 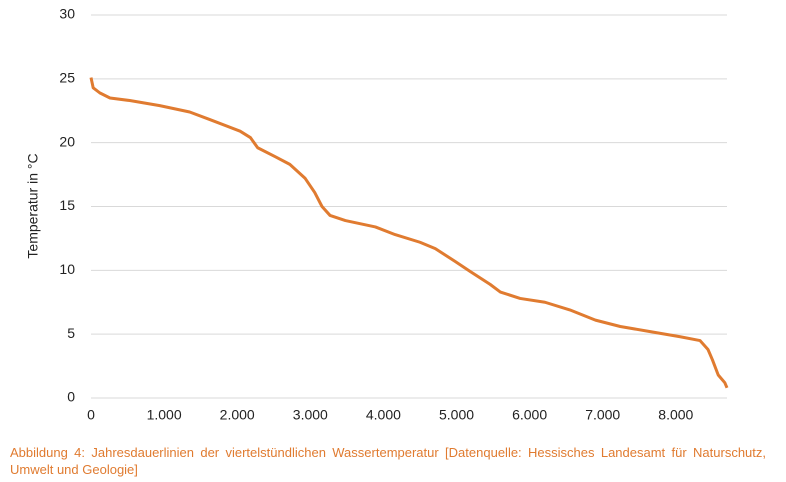 I want to click on x-tick-label: 8.000, so click(x=675, y=415).